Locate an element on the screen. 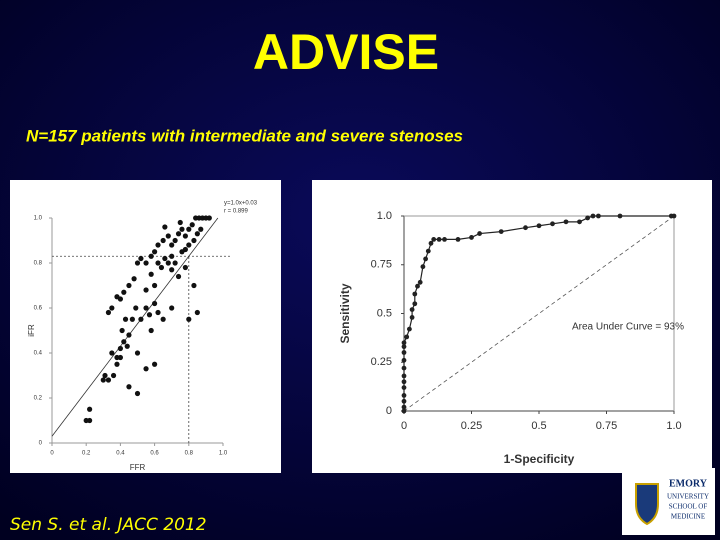 This screenshot has width=720, height=540. annotation: r = 0.899 is located at coordinates (236, 212).